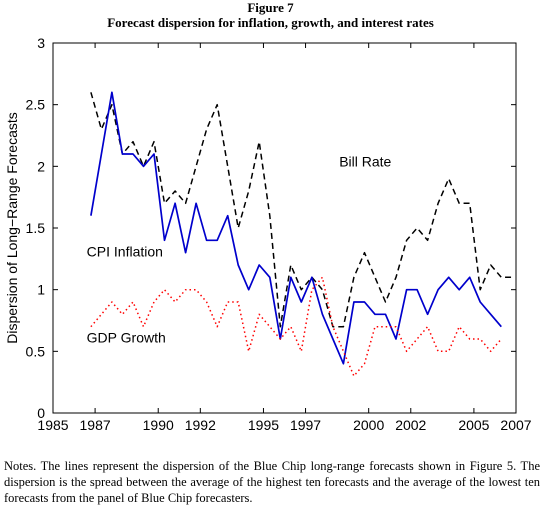 This screenshot has height=509, width=541. Describe the element at coordinates (12, 228) in the screenshot. I see `y-axis-label: Dispersion of Long−Range Forecasts` at that location.